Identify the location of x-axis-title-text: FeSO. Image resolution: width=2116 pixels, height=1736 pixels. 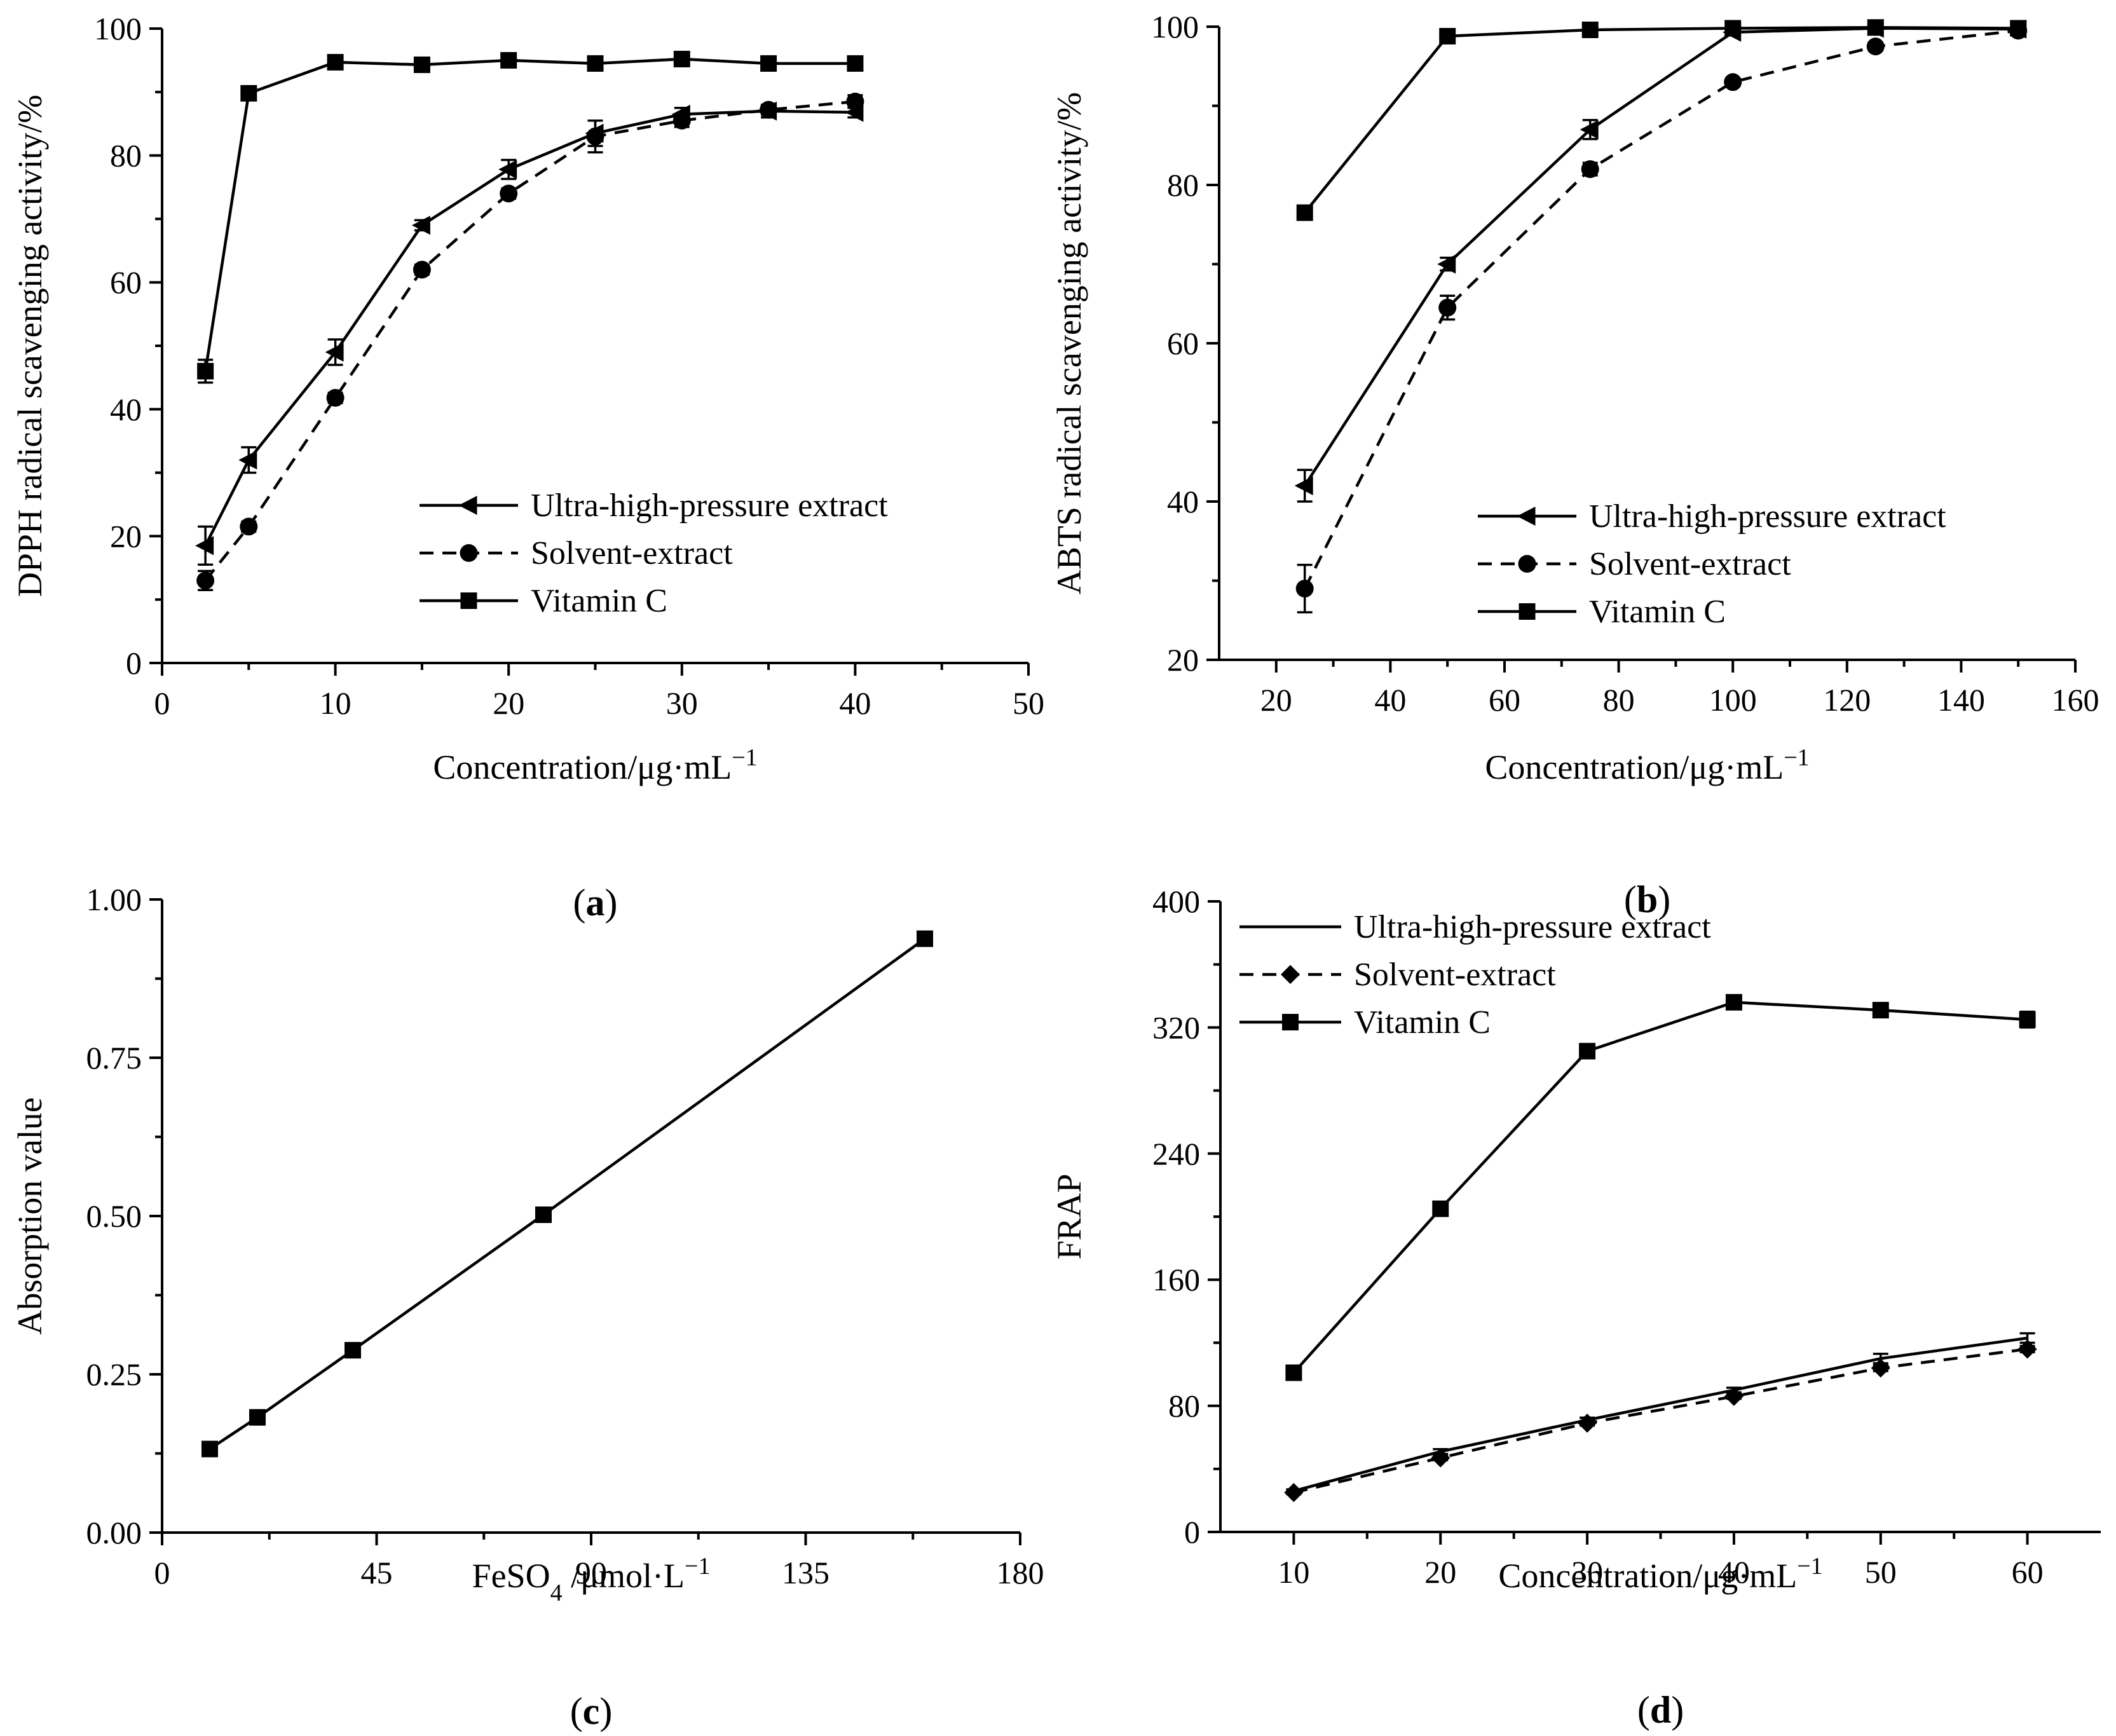
(511, 1576).